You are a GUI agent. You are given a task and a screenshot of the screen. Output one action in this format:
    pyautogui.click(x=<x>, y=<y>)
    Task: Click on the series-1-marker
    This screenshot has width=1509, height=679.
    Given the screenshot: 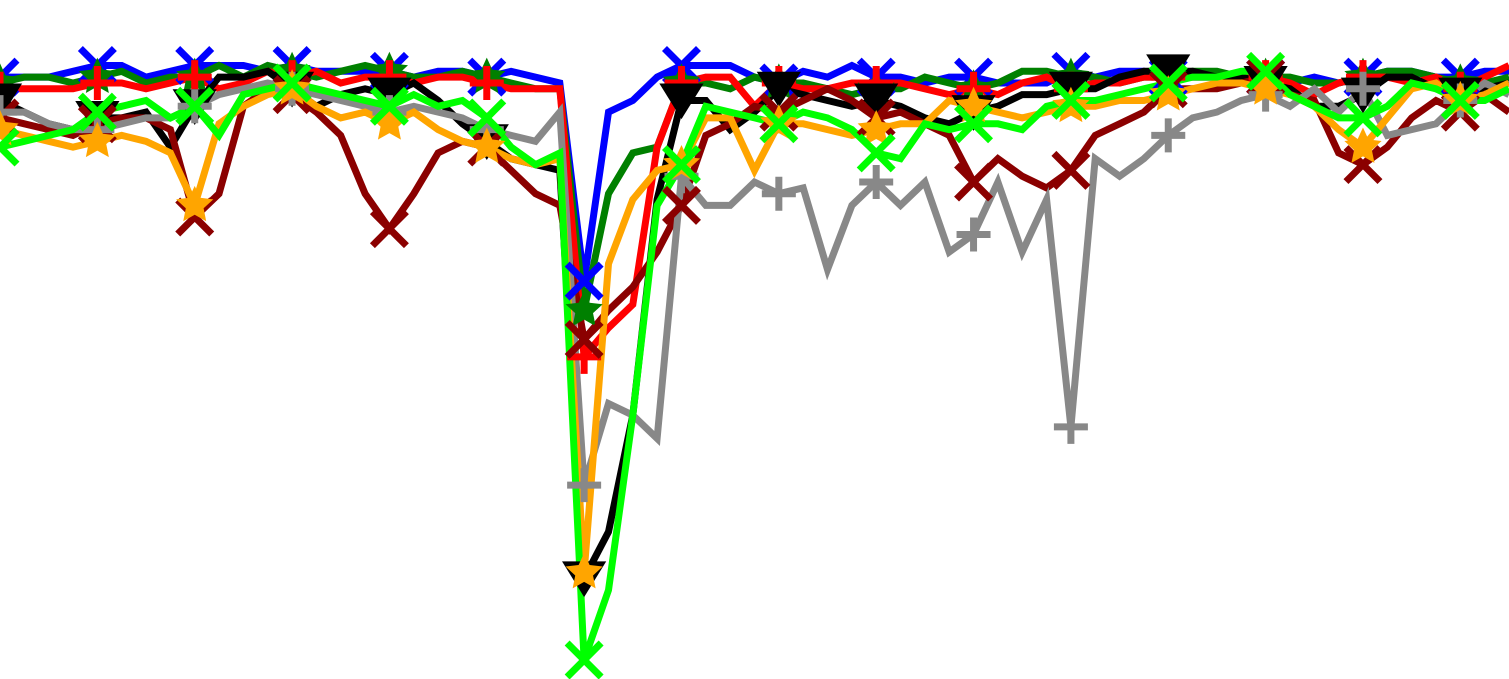 What is the action you would take?
    pyautogui.click(x=584, y=281)
    